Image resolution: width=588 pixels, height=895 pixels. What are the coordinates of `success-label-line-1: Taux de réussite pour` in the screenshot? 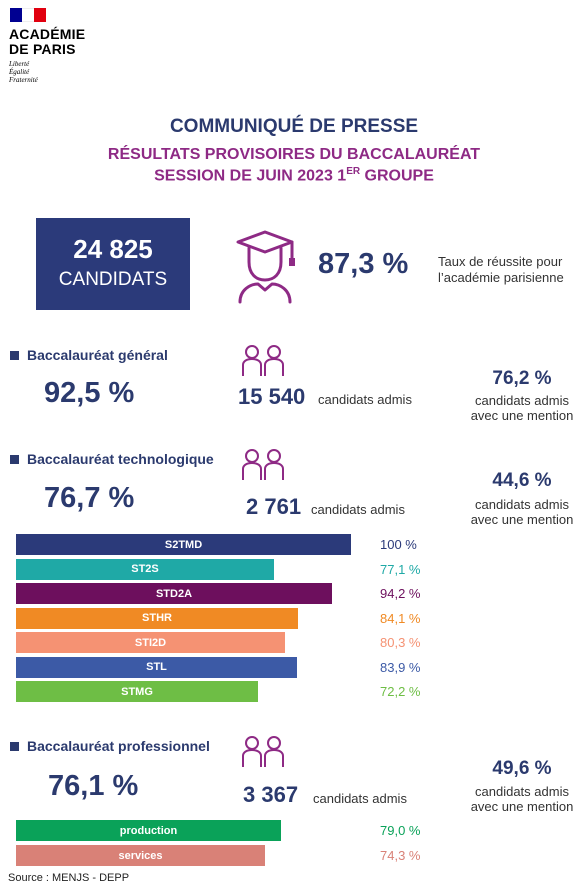 It's located at (500, 261).